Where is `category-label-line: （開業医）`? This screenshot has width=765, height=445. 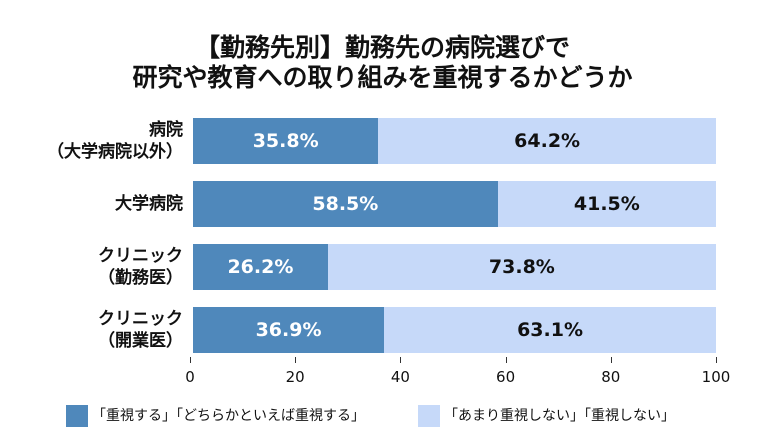 category-label-line: （開業医） is located at coordinates (140, 341).